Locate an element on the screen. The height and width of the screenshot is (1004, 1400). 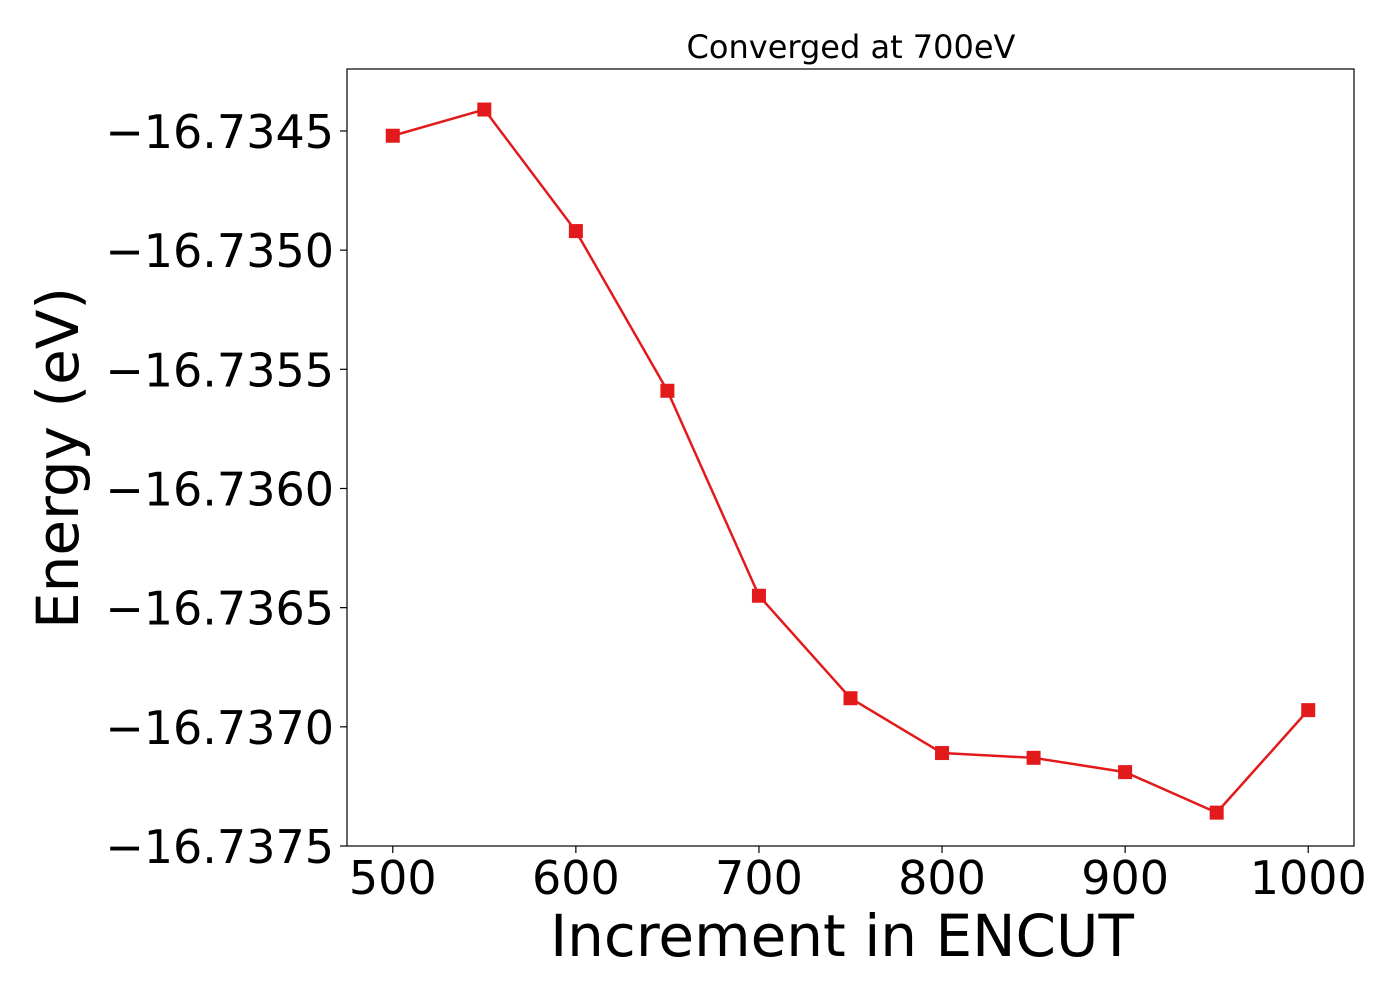
y-axis-label: Energy (eV) is located at coordinates (58, 458).